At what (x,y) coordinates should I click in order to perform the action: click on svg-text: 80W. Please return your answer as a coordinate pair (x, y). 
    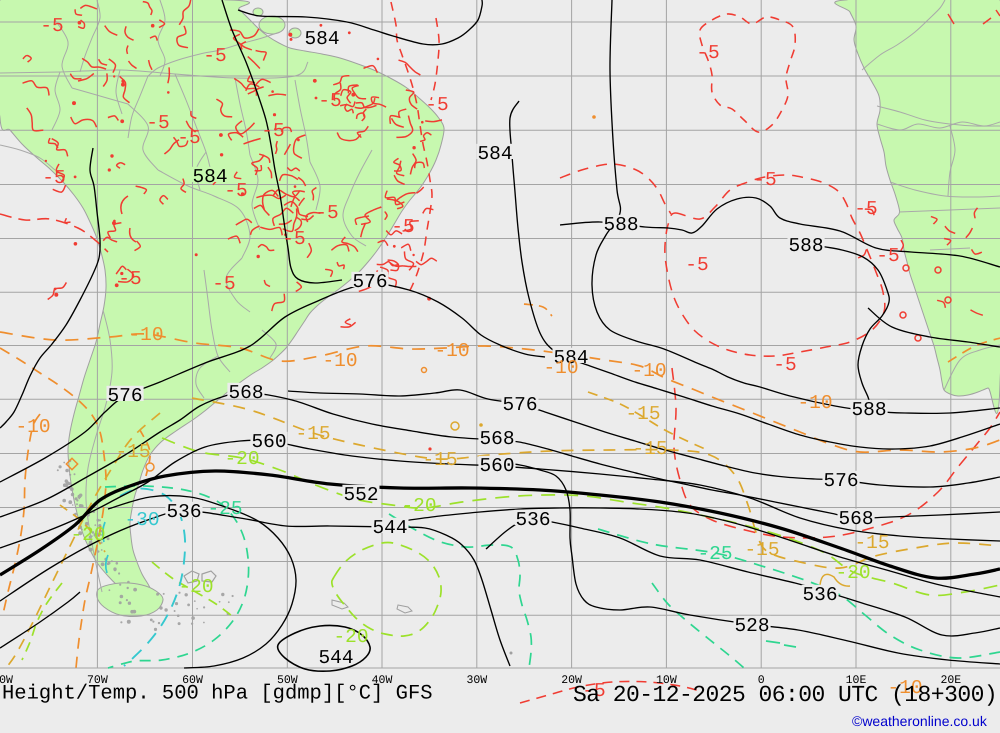
    Looking at the image, I should click on (6, 680).